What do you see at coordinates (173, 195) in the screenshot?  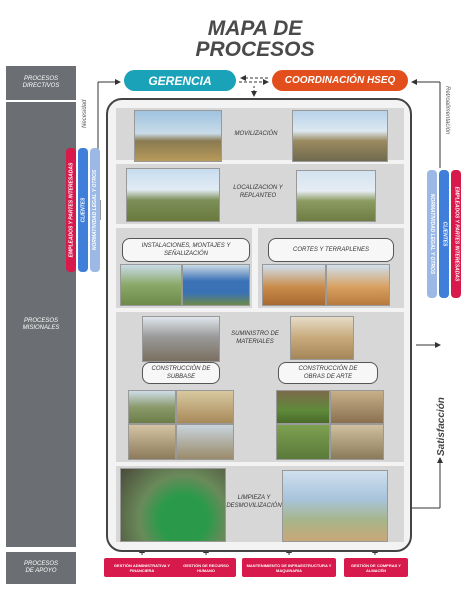 I see `photo-survey` at bounding box center [173, 195].